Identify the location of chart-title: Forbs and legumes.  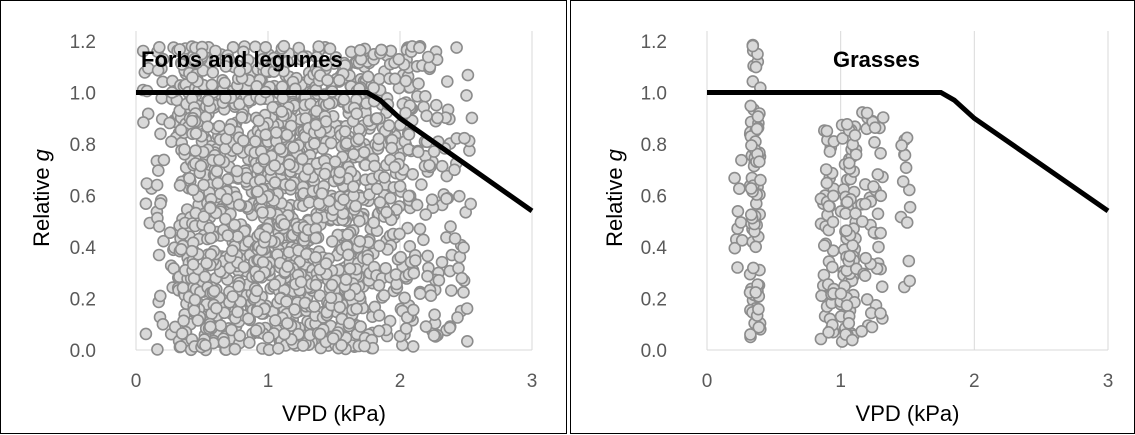
(242, 59).